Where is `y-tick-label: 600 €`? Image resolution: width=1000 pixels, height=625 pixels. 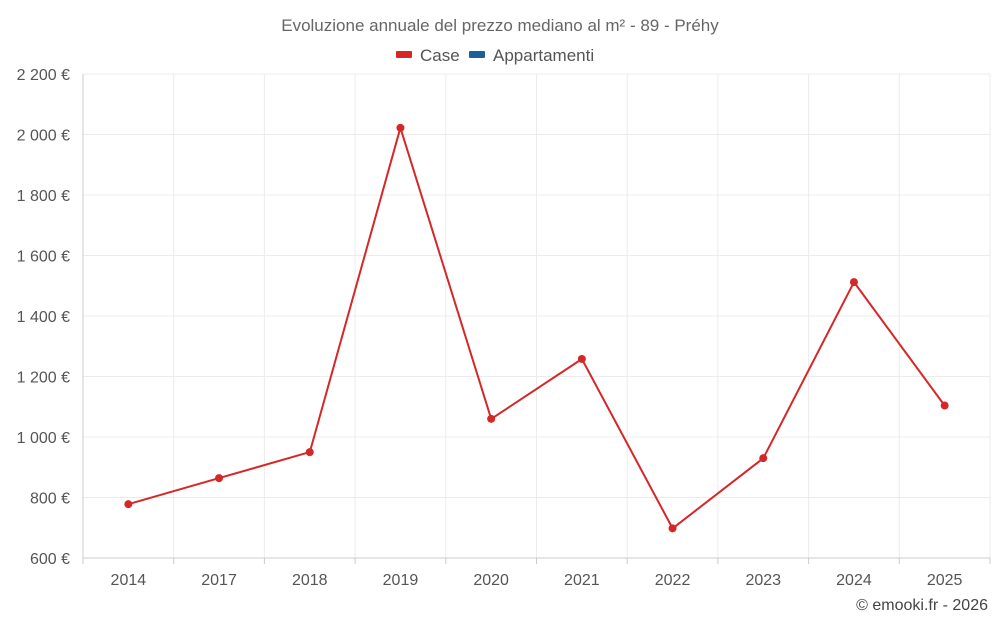
y-tick-label: 600 € is located at coordinates (50, 559).